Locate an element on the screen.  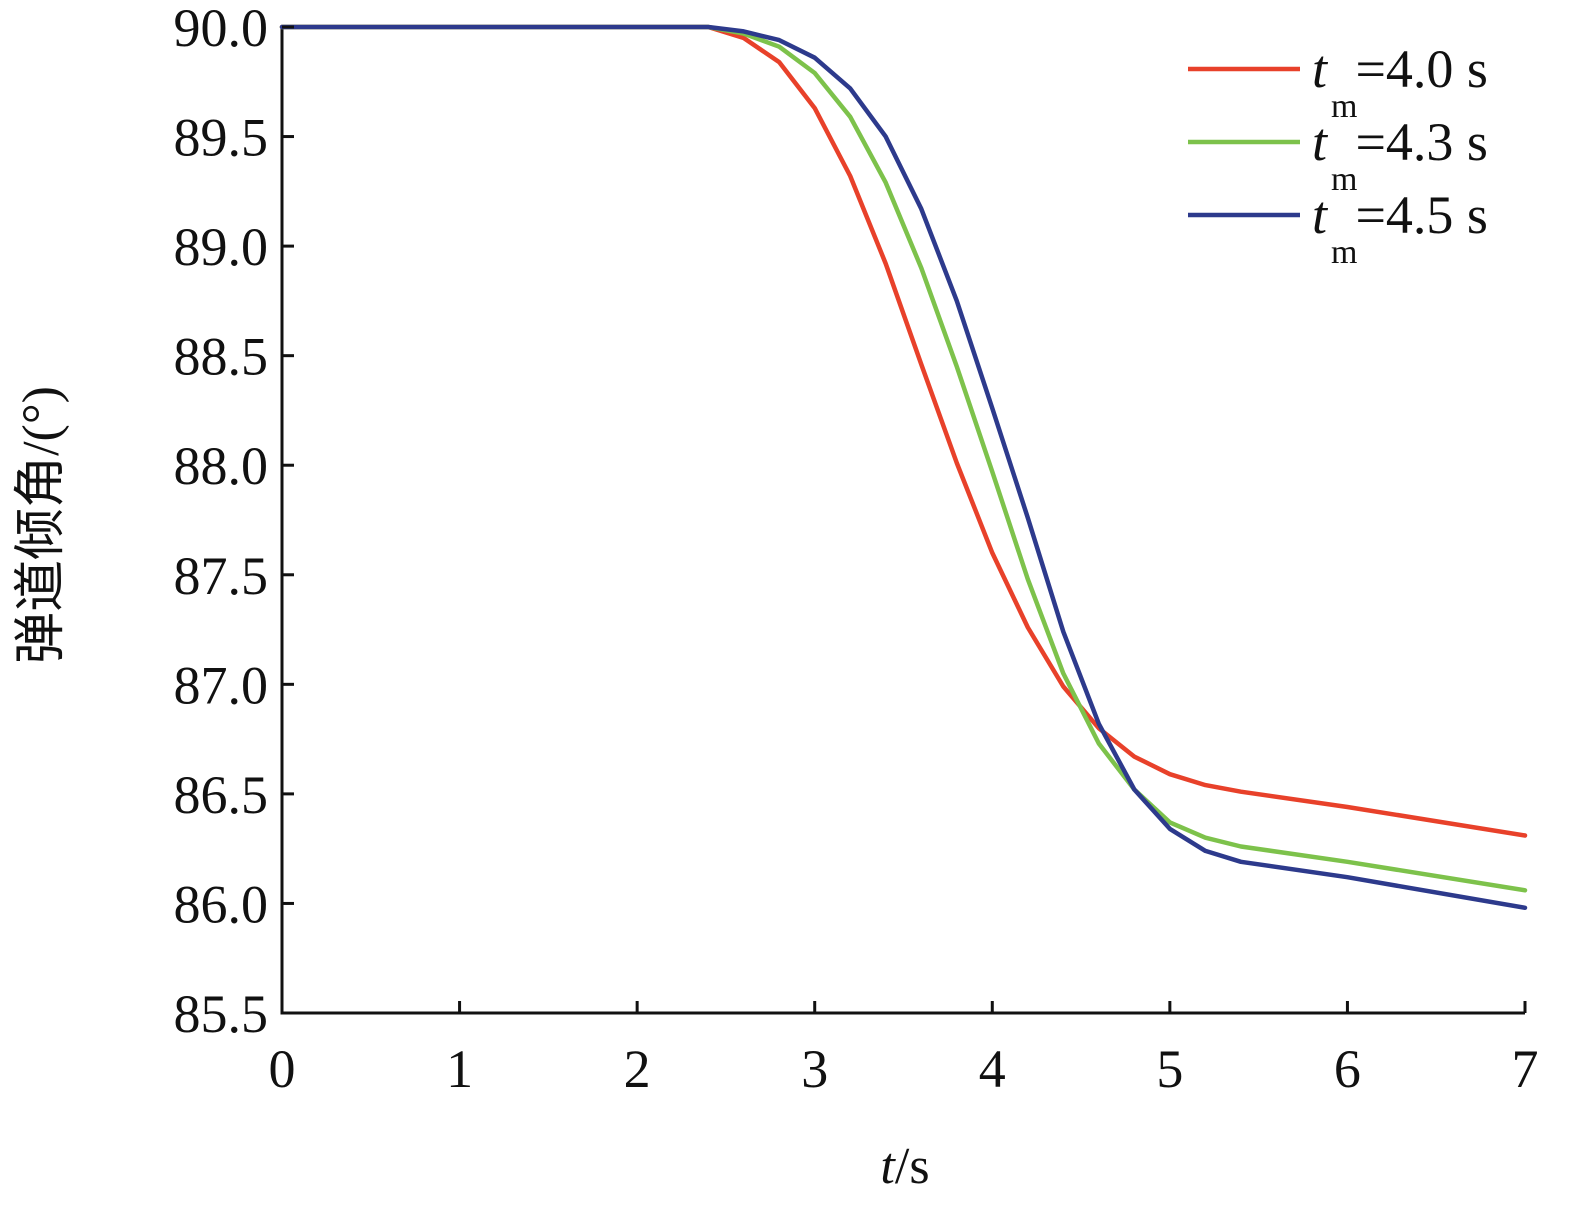
legend-entry: tm=4.0 s is located at coordinates (1338, 82).